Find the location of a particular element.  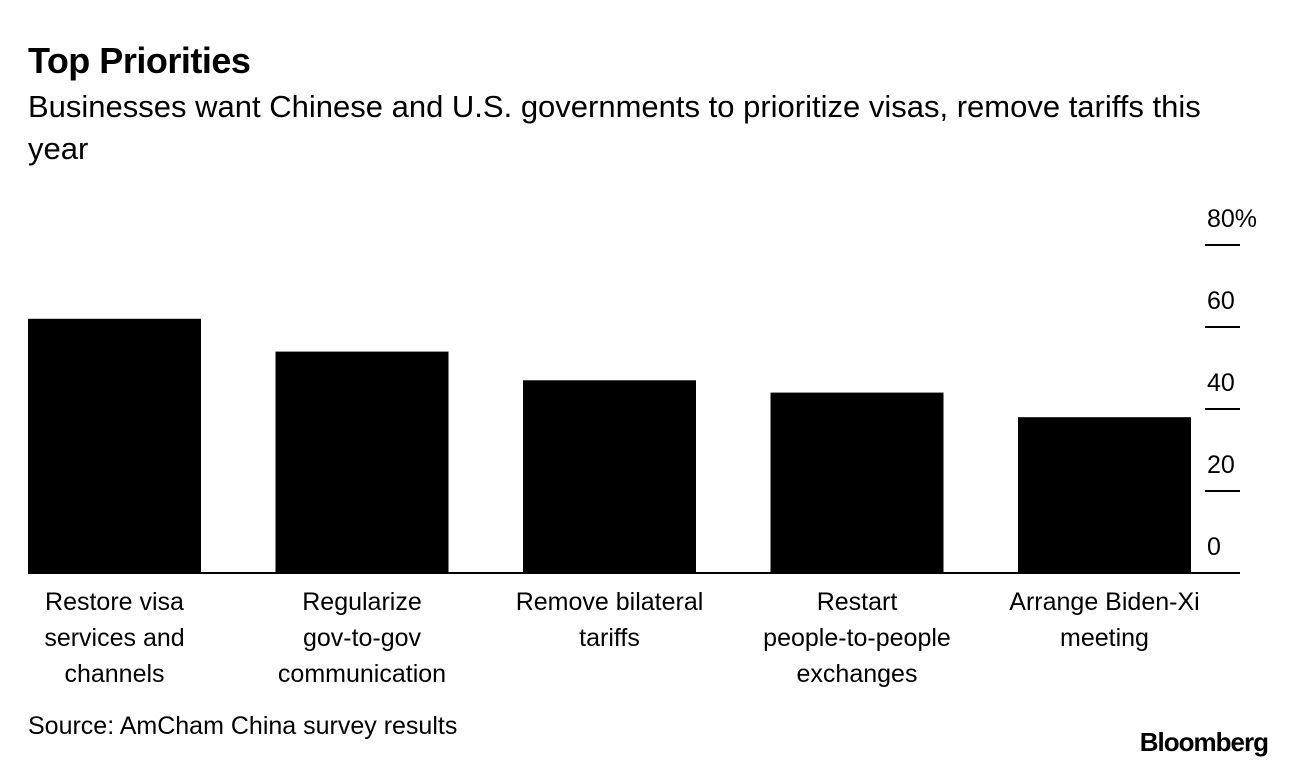

category-label-line: exchanges is located at coordinates (857, 674).